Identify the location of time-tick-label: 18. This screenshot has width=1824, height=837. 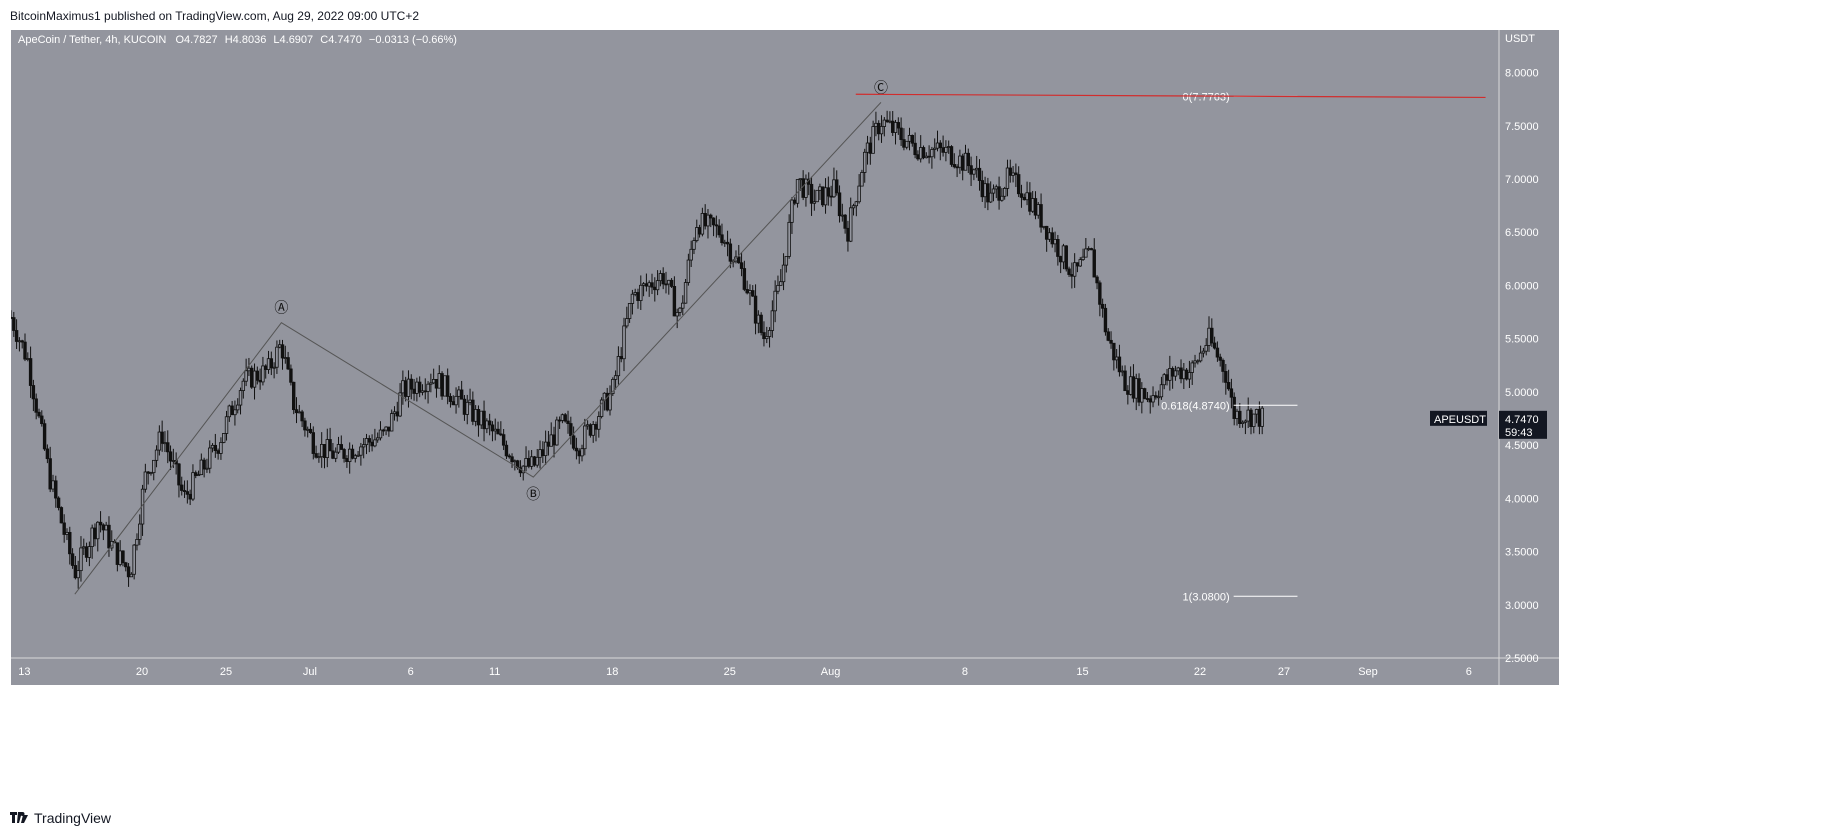
(612, 672).